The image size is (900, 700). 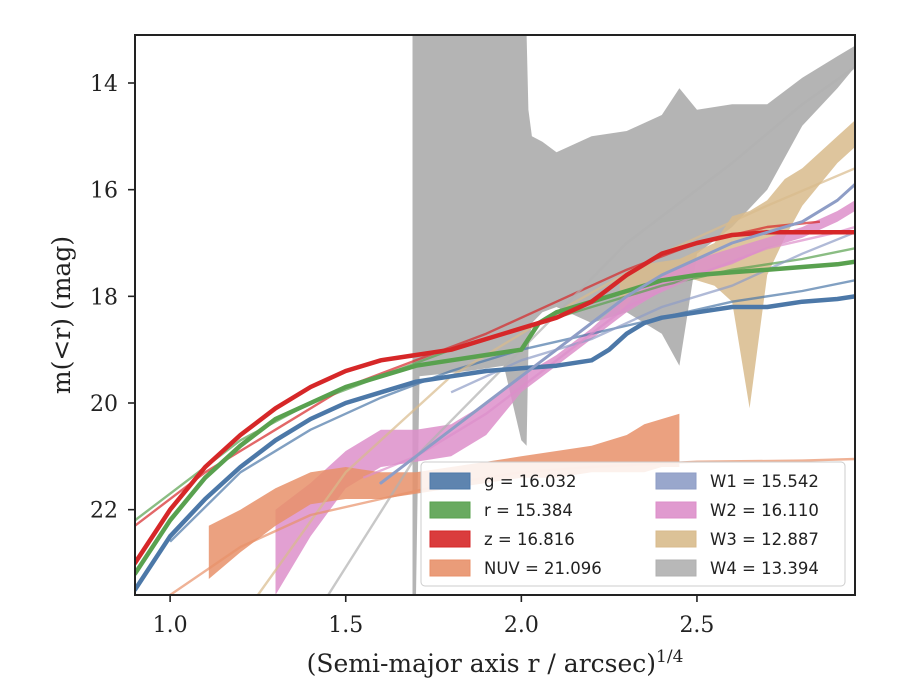 What do you see at coordinates (528, 510) in the screenshot?
I see `legend-label: r = 15.384` at bounding box center [528, 510].